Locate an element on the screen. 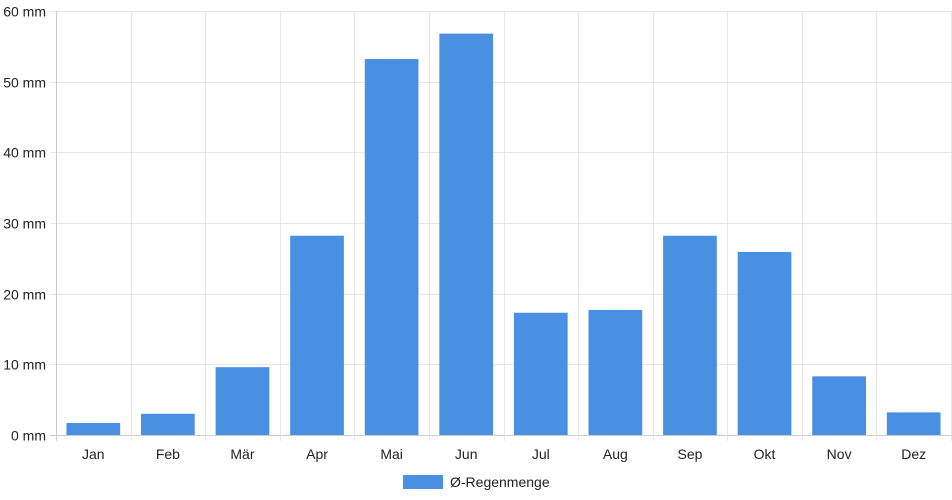 The image size is (952, 500). y-tick-label: 40 mm is located at coordinates (24, 153).